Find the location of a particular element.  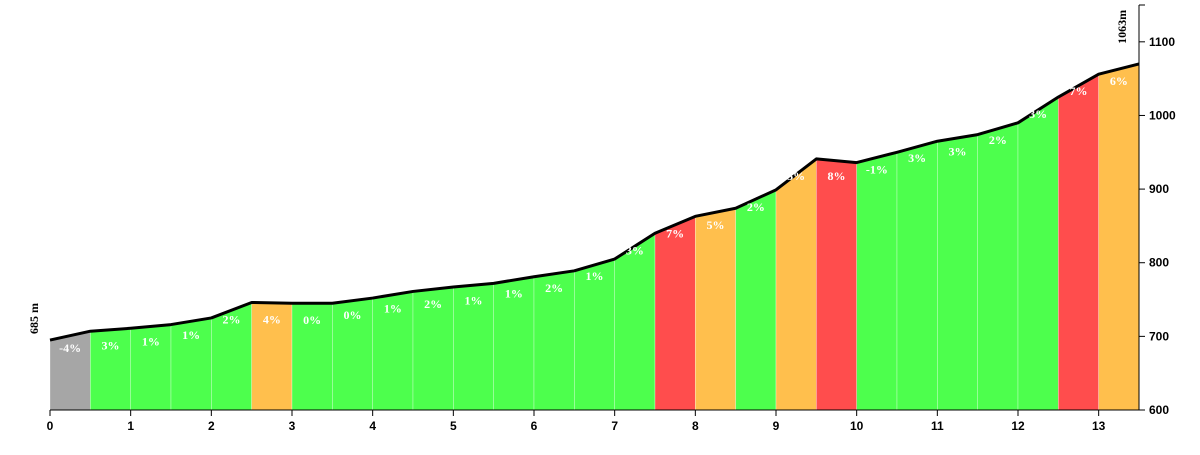

x-tick-label: 13 is located at coordinates (1099, 426).